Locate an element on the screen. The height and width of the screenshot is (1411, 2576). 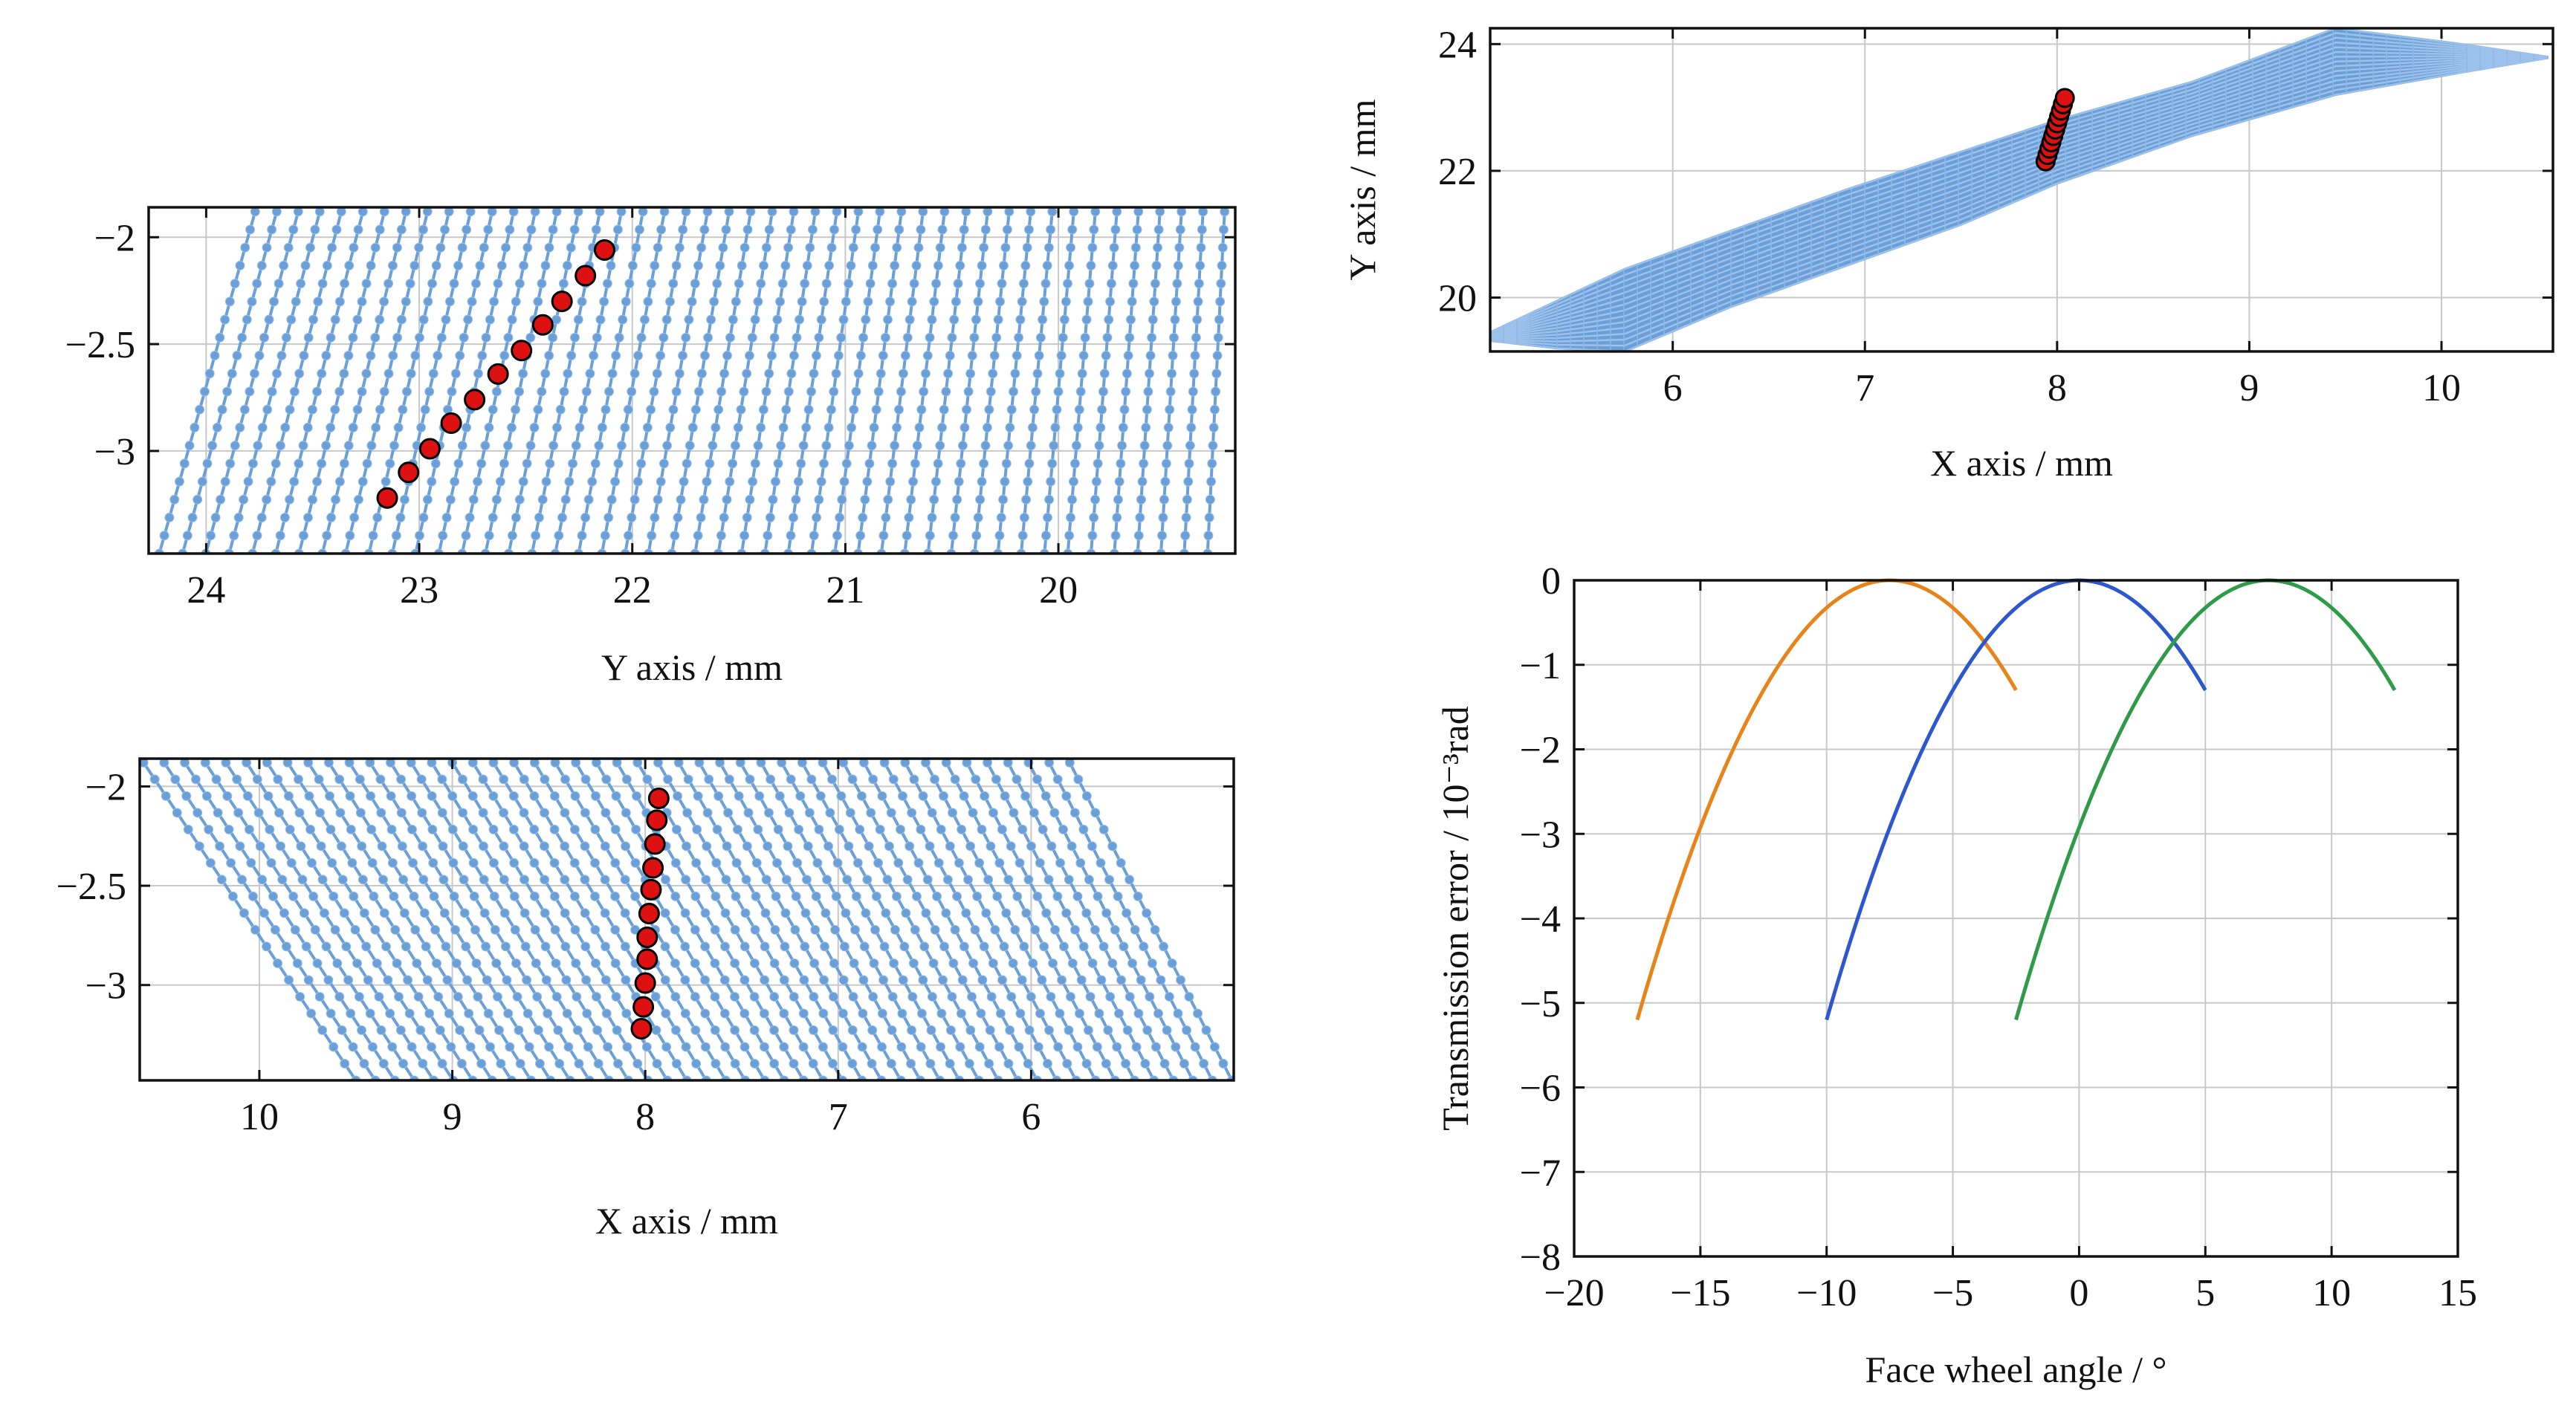
contact-point is located at coordinates (653, 868).